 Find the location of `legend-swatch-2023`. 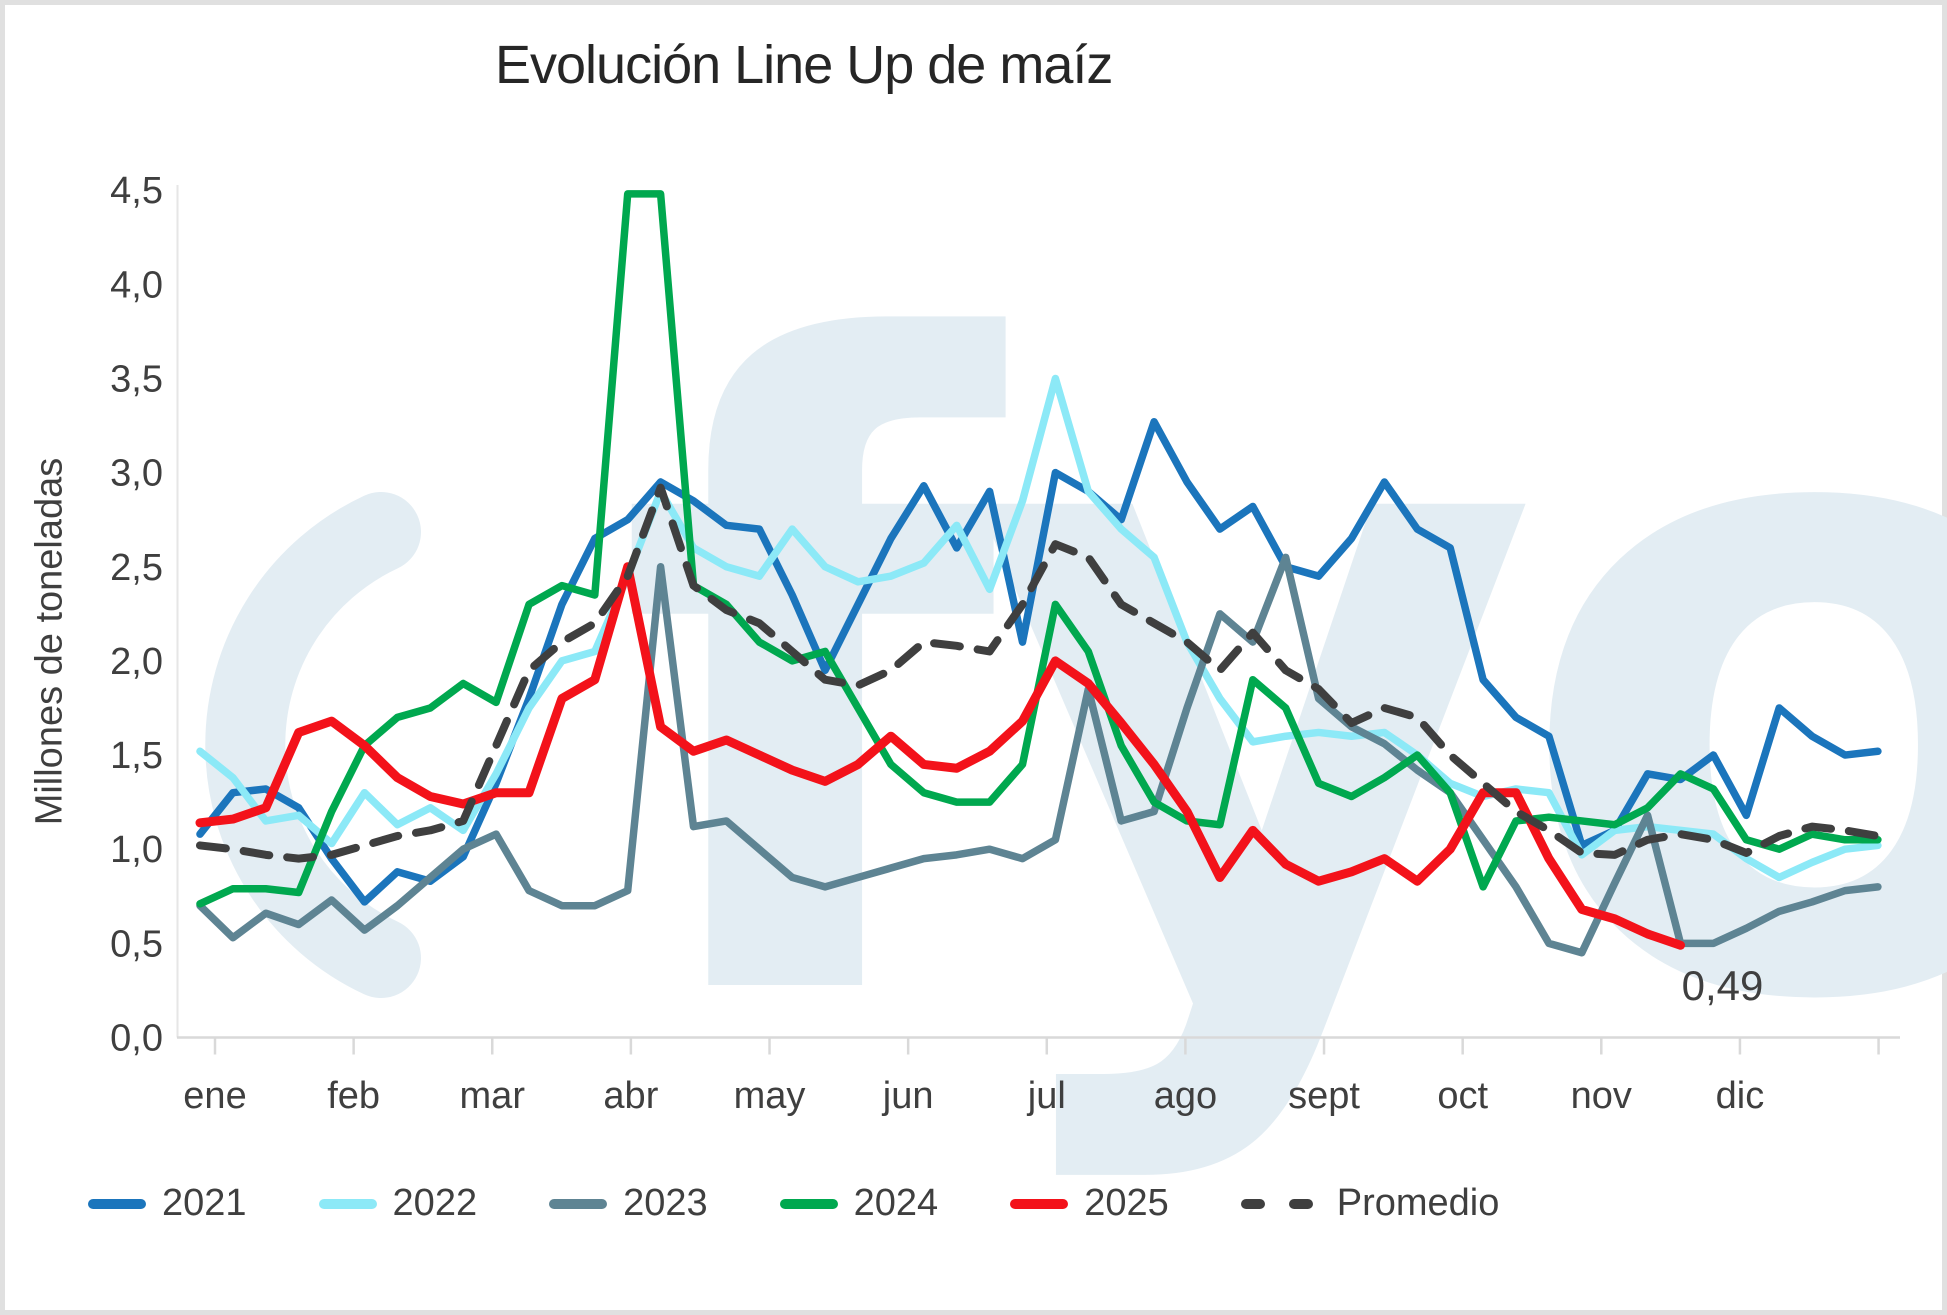

legend-swatch-2023 is located at coordinates (578, 1203).